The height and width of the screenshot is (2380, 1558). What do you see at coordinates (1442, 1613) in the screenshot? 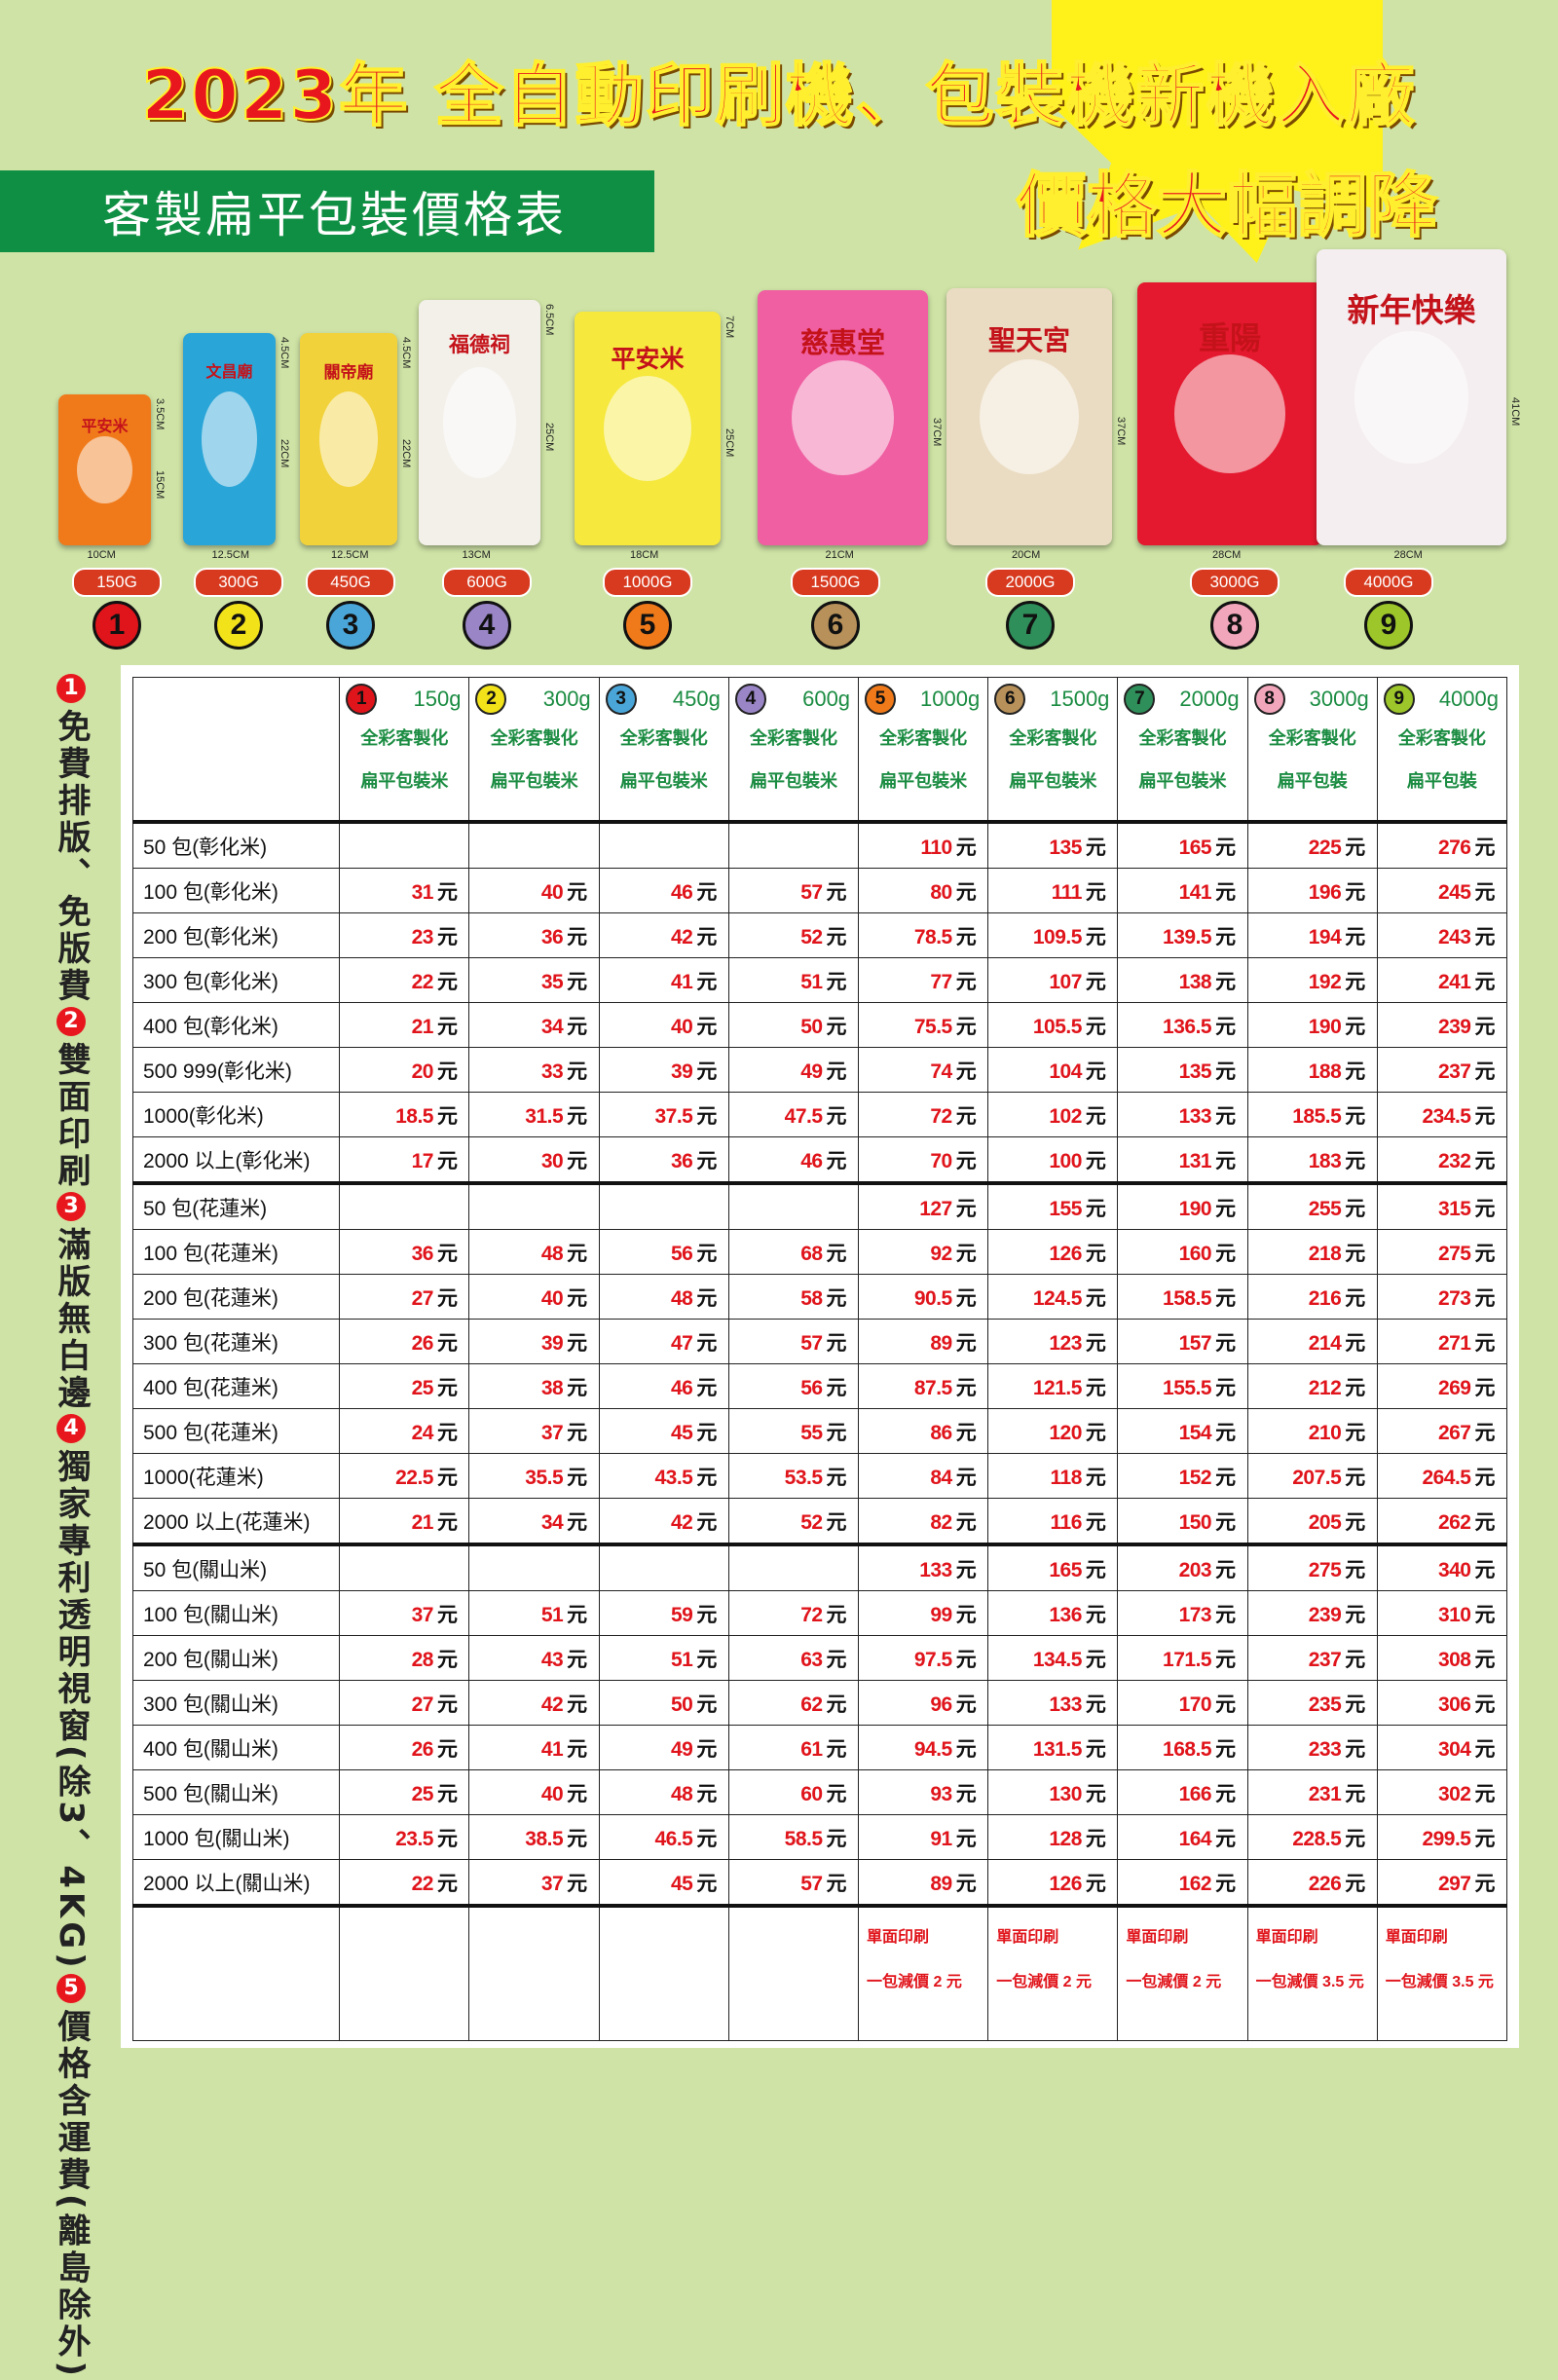
I see `price-cell: 310 元` at bounding box center [1442, 1613].